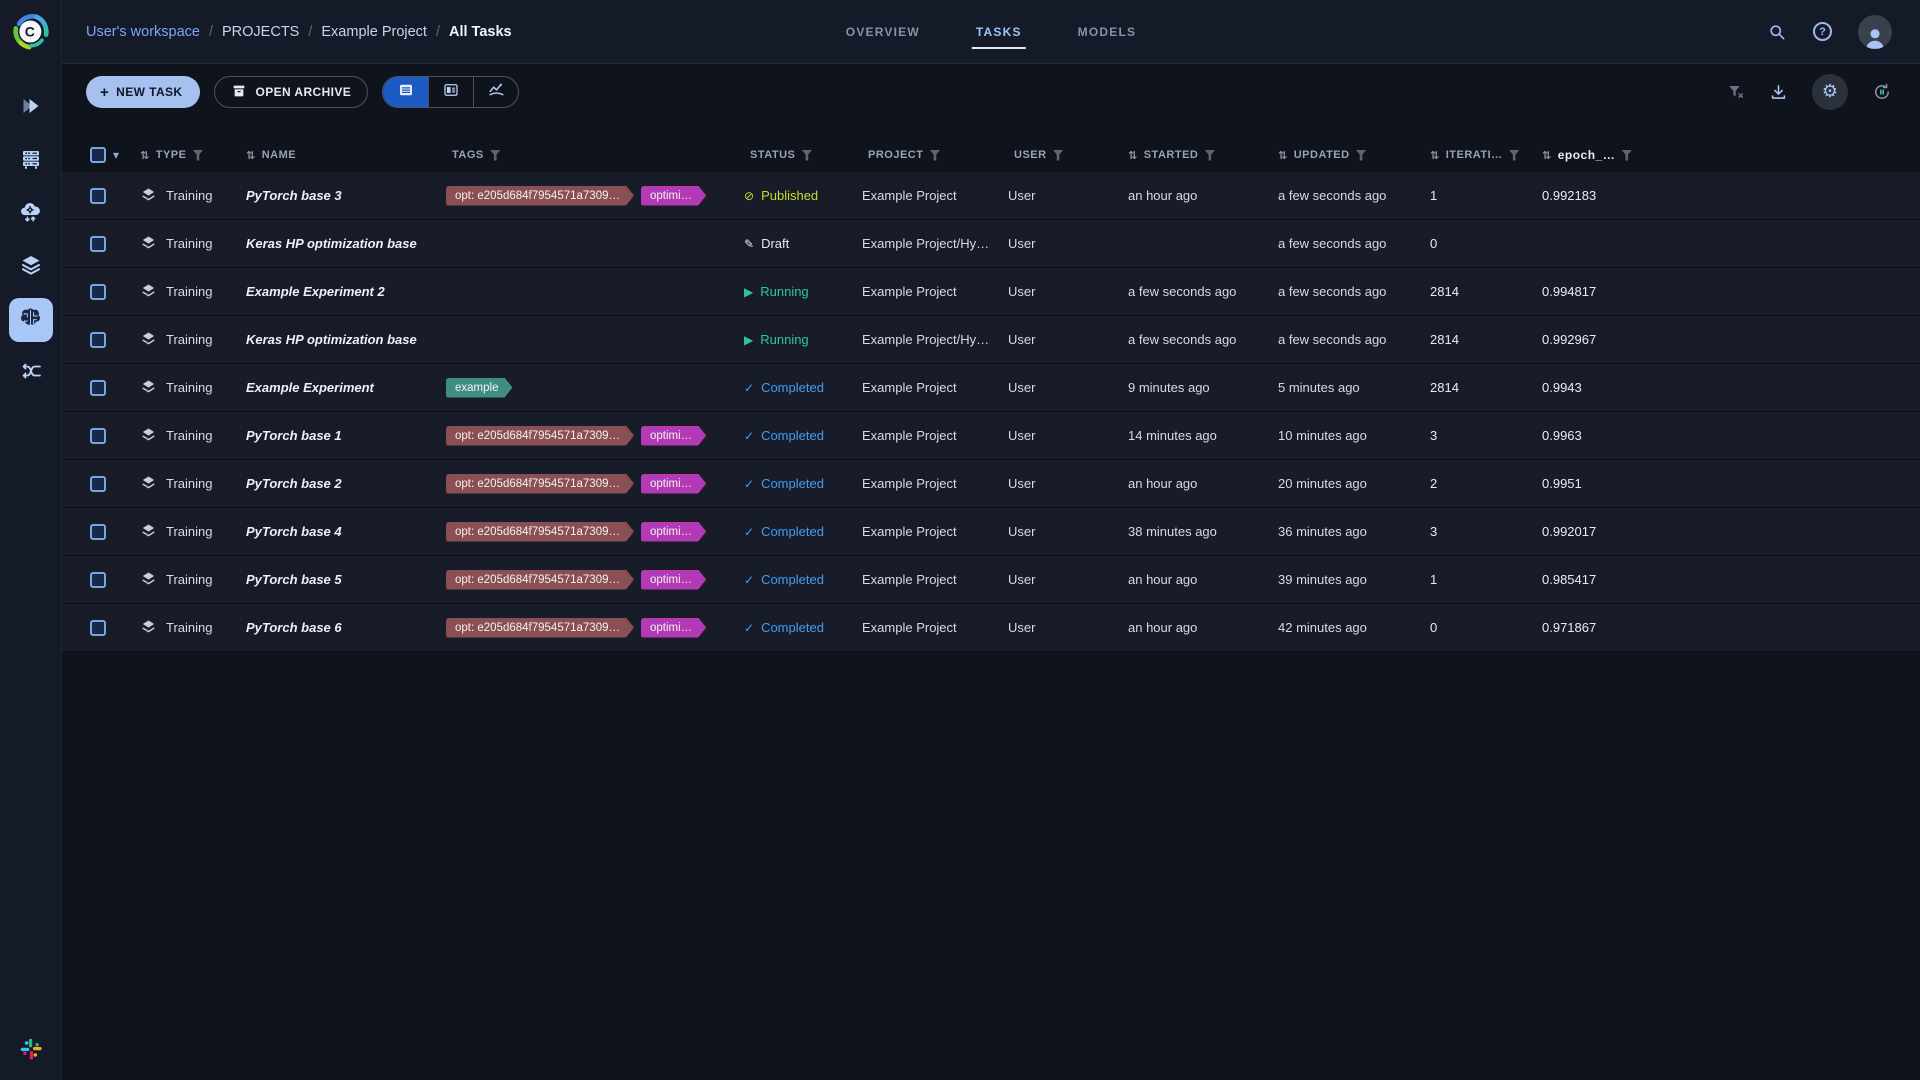 This screenshot has height=1080, width=1920. Describe the element at coordinates (294, 627) in the screenshot. I see `task-name: PyTorch base 6` at that location.